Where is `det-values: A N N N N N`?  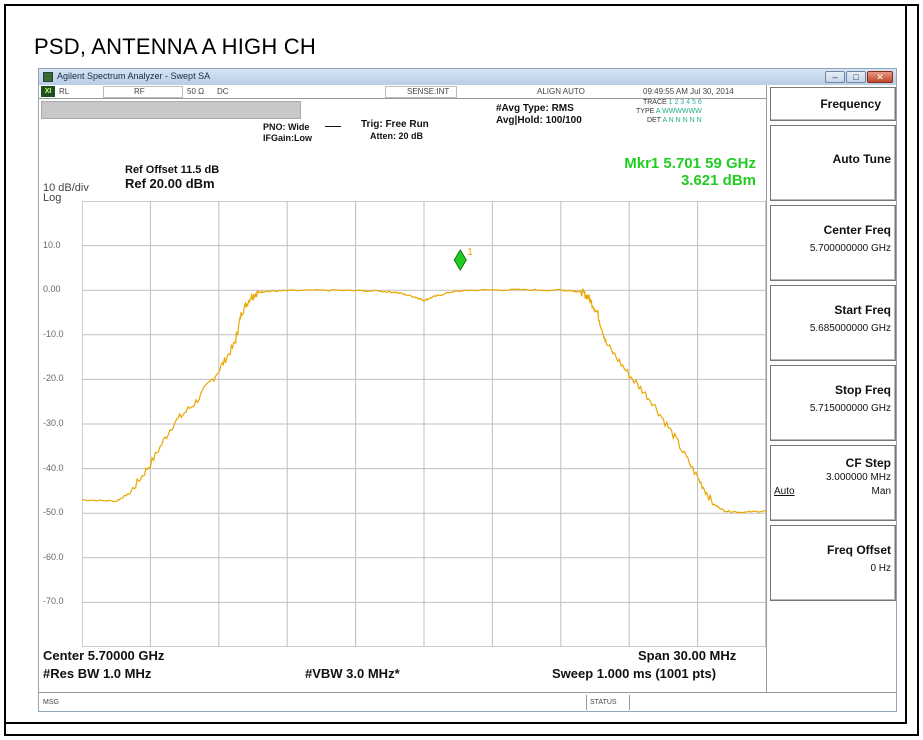
det-values: A N N N N N is located at coordinates (682, 120).